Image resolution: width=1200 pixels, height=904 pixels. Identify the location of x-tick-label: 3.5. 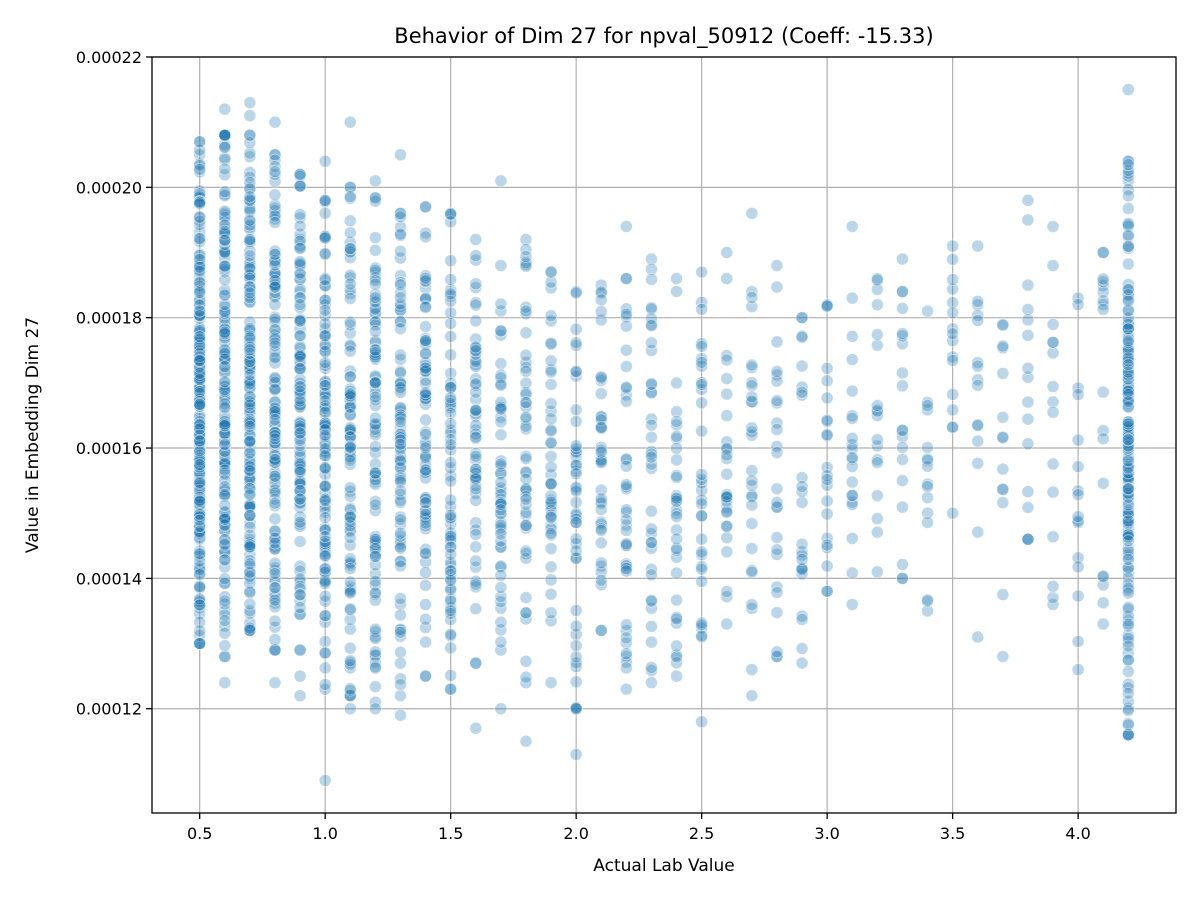
(952, 833).